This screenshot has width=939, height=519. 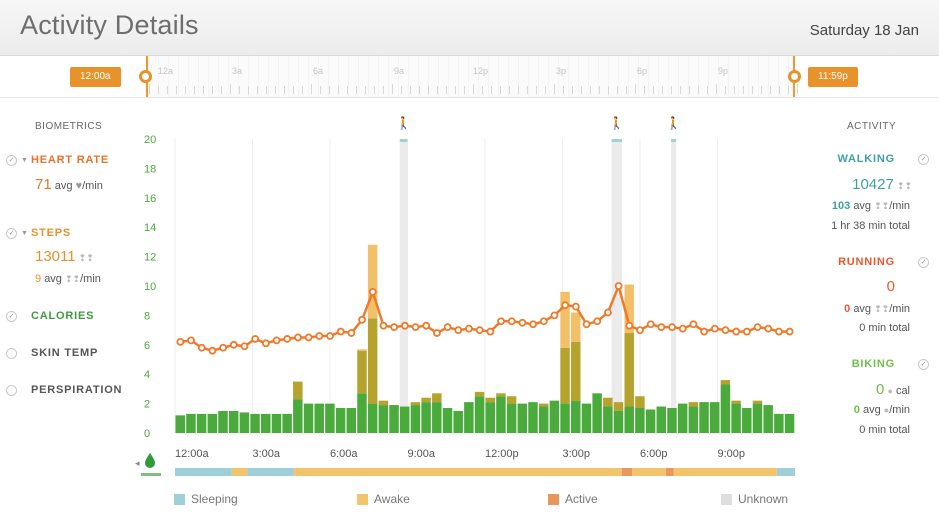 What do you see at coordinates (886, 410) in the screenshot?
I see `drop-icon: ●` at bounding box center [886, 410].